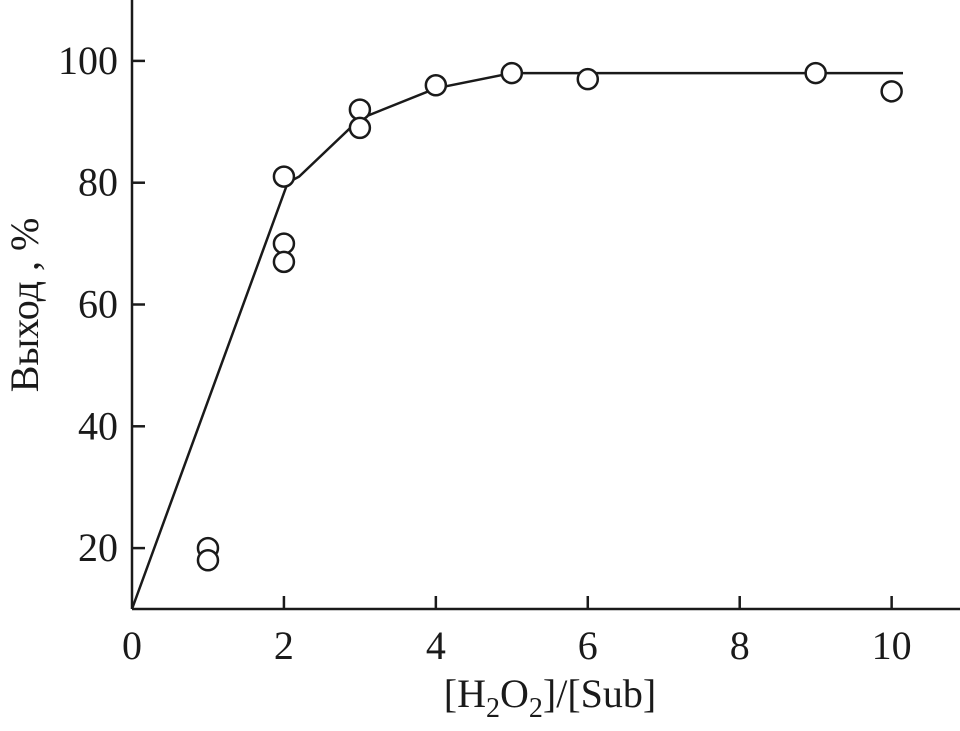 This screenshot has height=731, width=960. What do you see at coordinates (98, 547) in the screenshot?
I see `y-tick-label: 20` at bounding box center [98, 547].